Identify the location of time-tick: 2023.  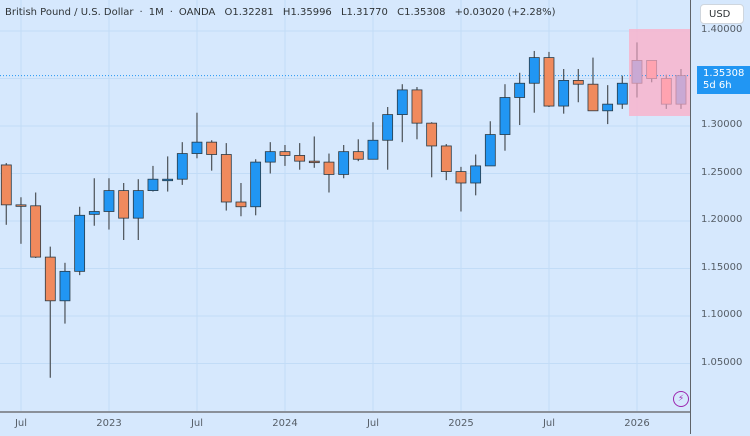
(109, 423).